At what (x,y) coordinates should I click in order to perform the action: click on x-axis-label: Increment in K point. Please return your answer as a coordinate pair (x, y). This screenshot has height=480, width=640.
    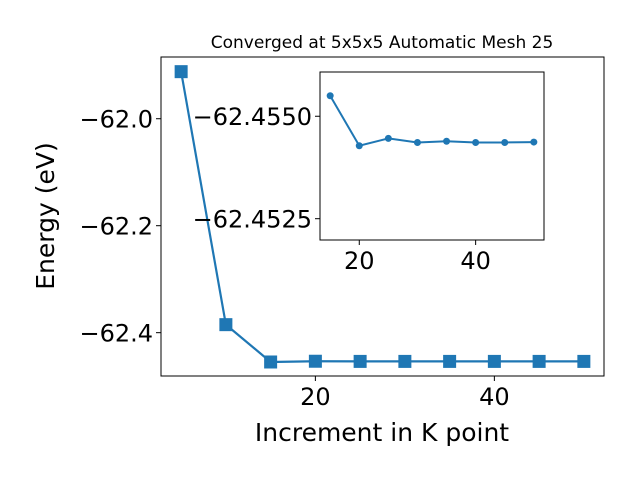
    Looking at the image, I should click on (382, 432).